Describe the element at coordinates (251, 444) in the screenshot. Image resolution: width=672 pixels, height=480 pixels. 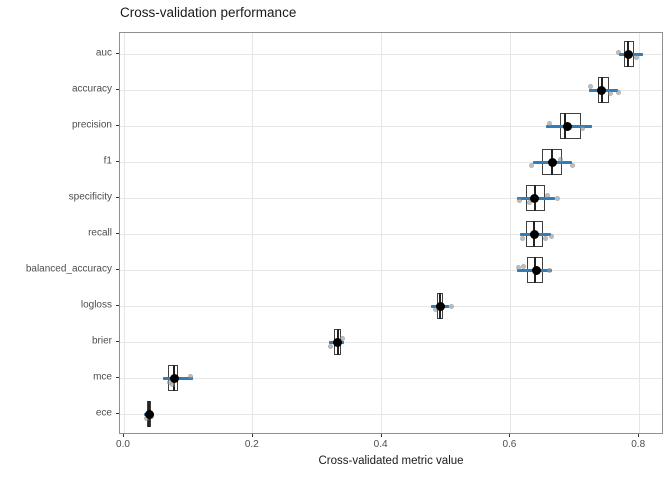
I see `x-axis-label: 0.2` at that location.